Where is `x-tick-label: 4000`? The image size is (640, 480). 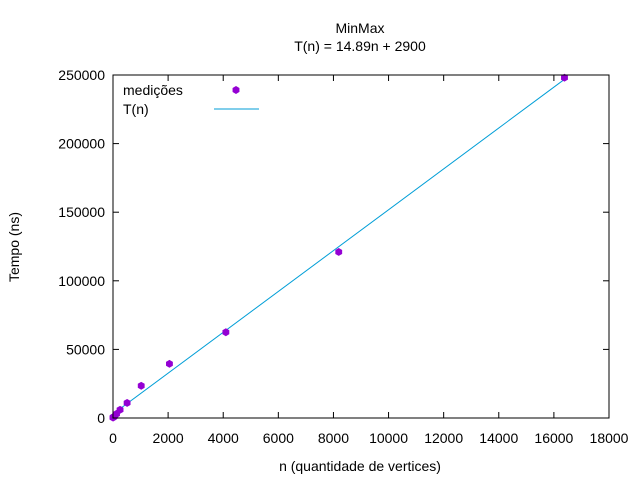 x-tick-label: 4000 is located at coordinates (223, 438).